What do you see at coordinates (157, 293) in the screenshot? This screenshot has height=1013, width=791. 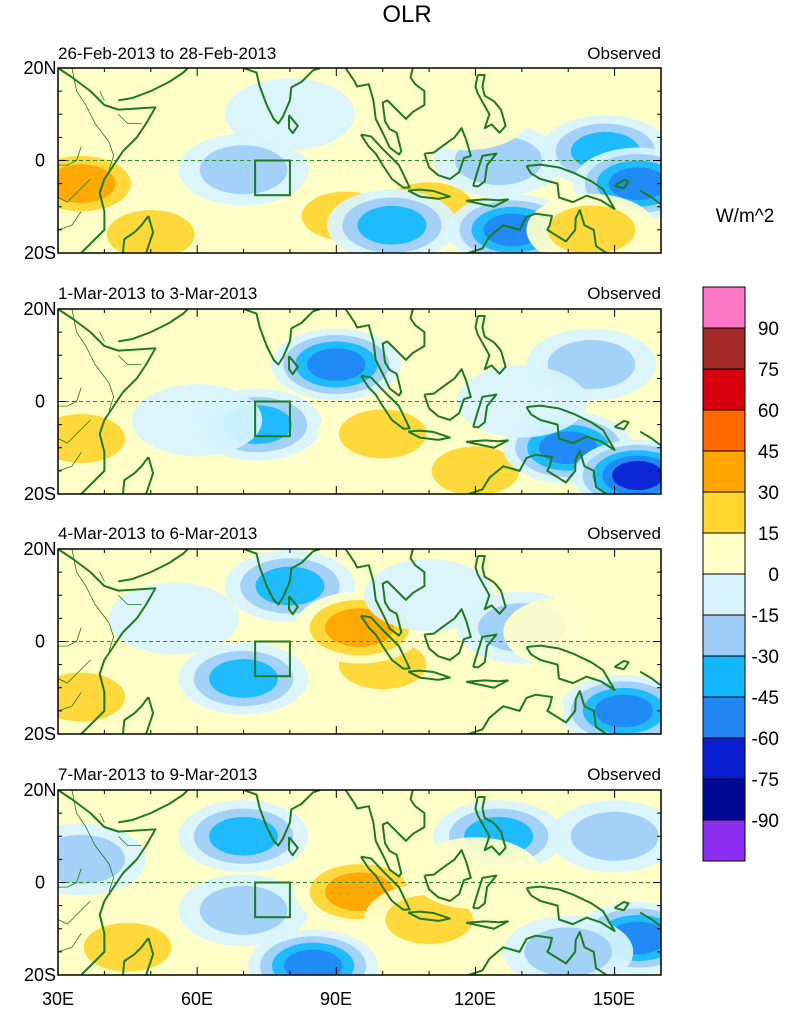 I see `panel-period: 1-Mar-2013 to 3-Mar-2013` at bounding box center [157, 293].